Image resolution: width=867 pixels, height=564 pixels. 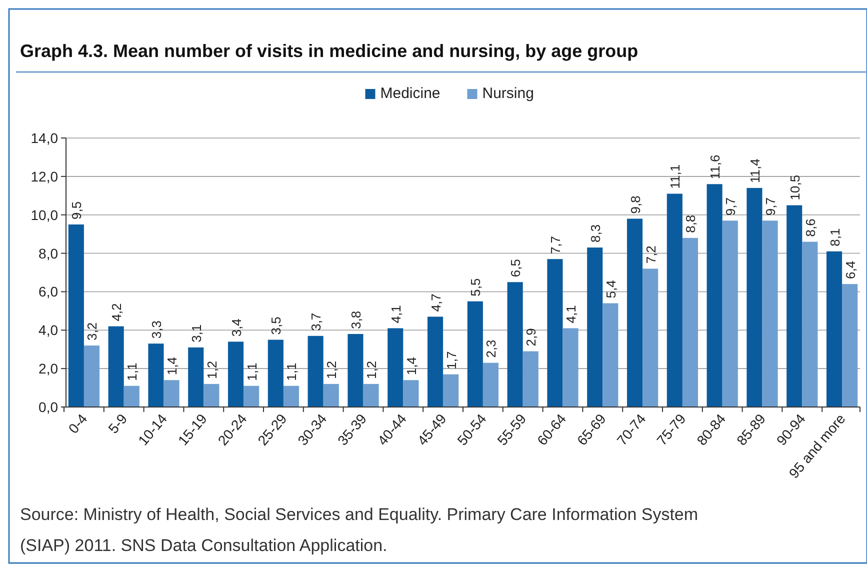 What do you see at coordinates (48, 407) in the screenshot?
I see `y-tick-label: 0,0` at bounding box center [48, 407].